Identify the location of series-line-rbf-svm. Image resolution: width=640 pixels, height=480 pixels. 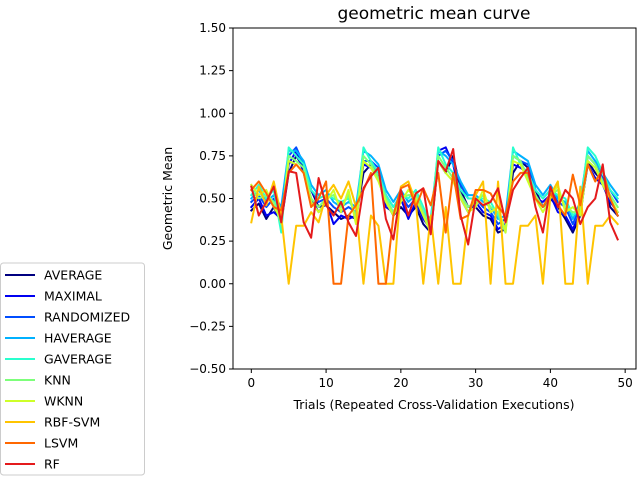
(435, 232).